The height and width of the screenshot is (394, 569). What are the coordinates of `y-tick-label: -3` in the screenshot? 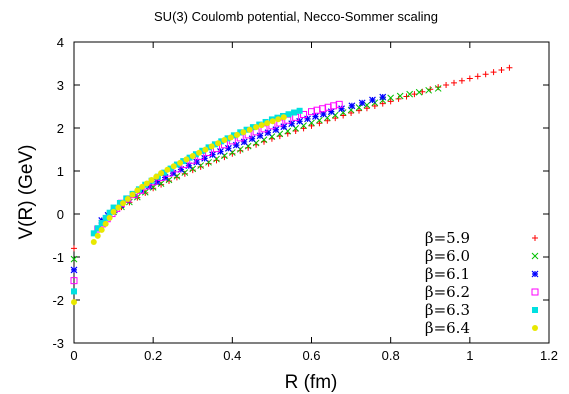 It's located at (58, 343).